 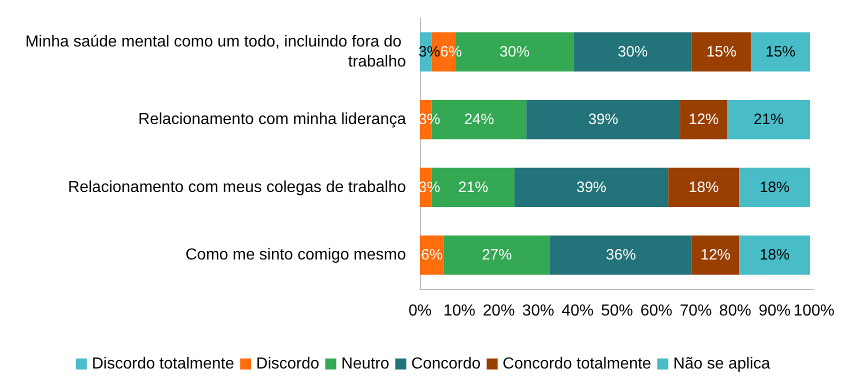 I want to click on data-label: 27%, so click(x=497, y=255).